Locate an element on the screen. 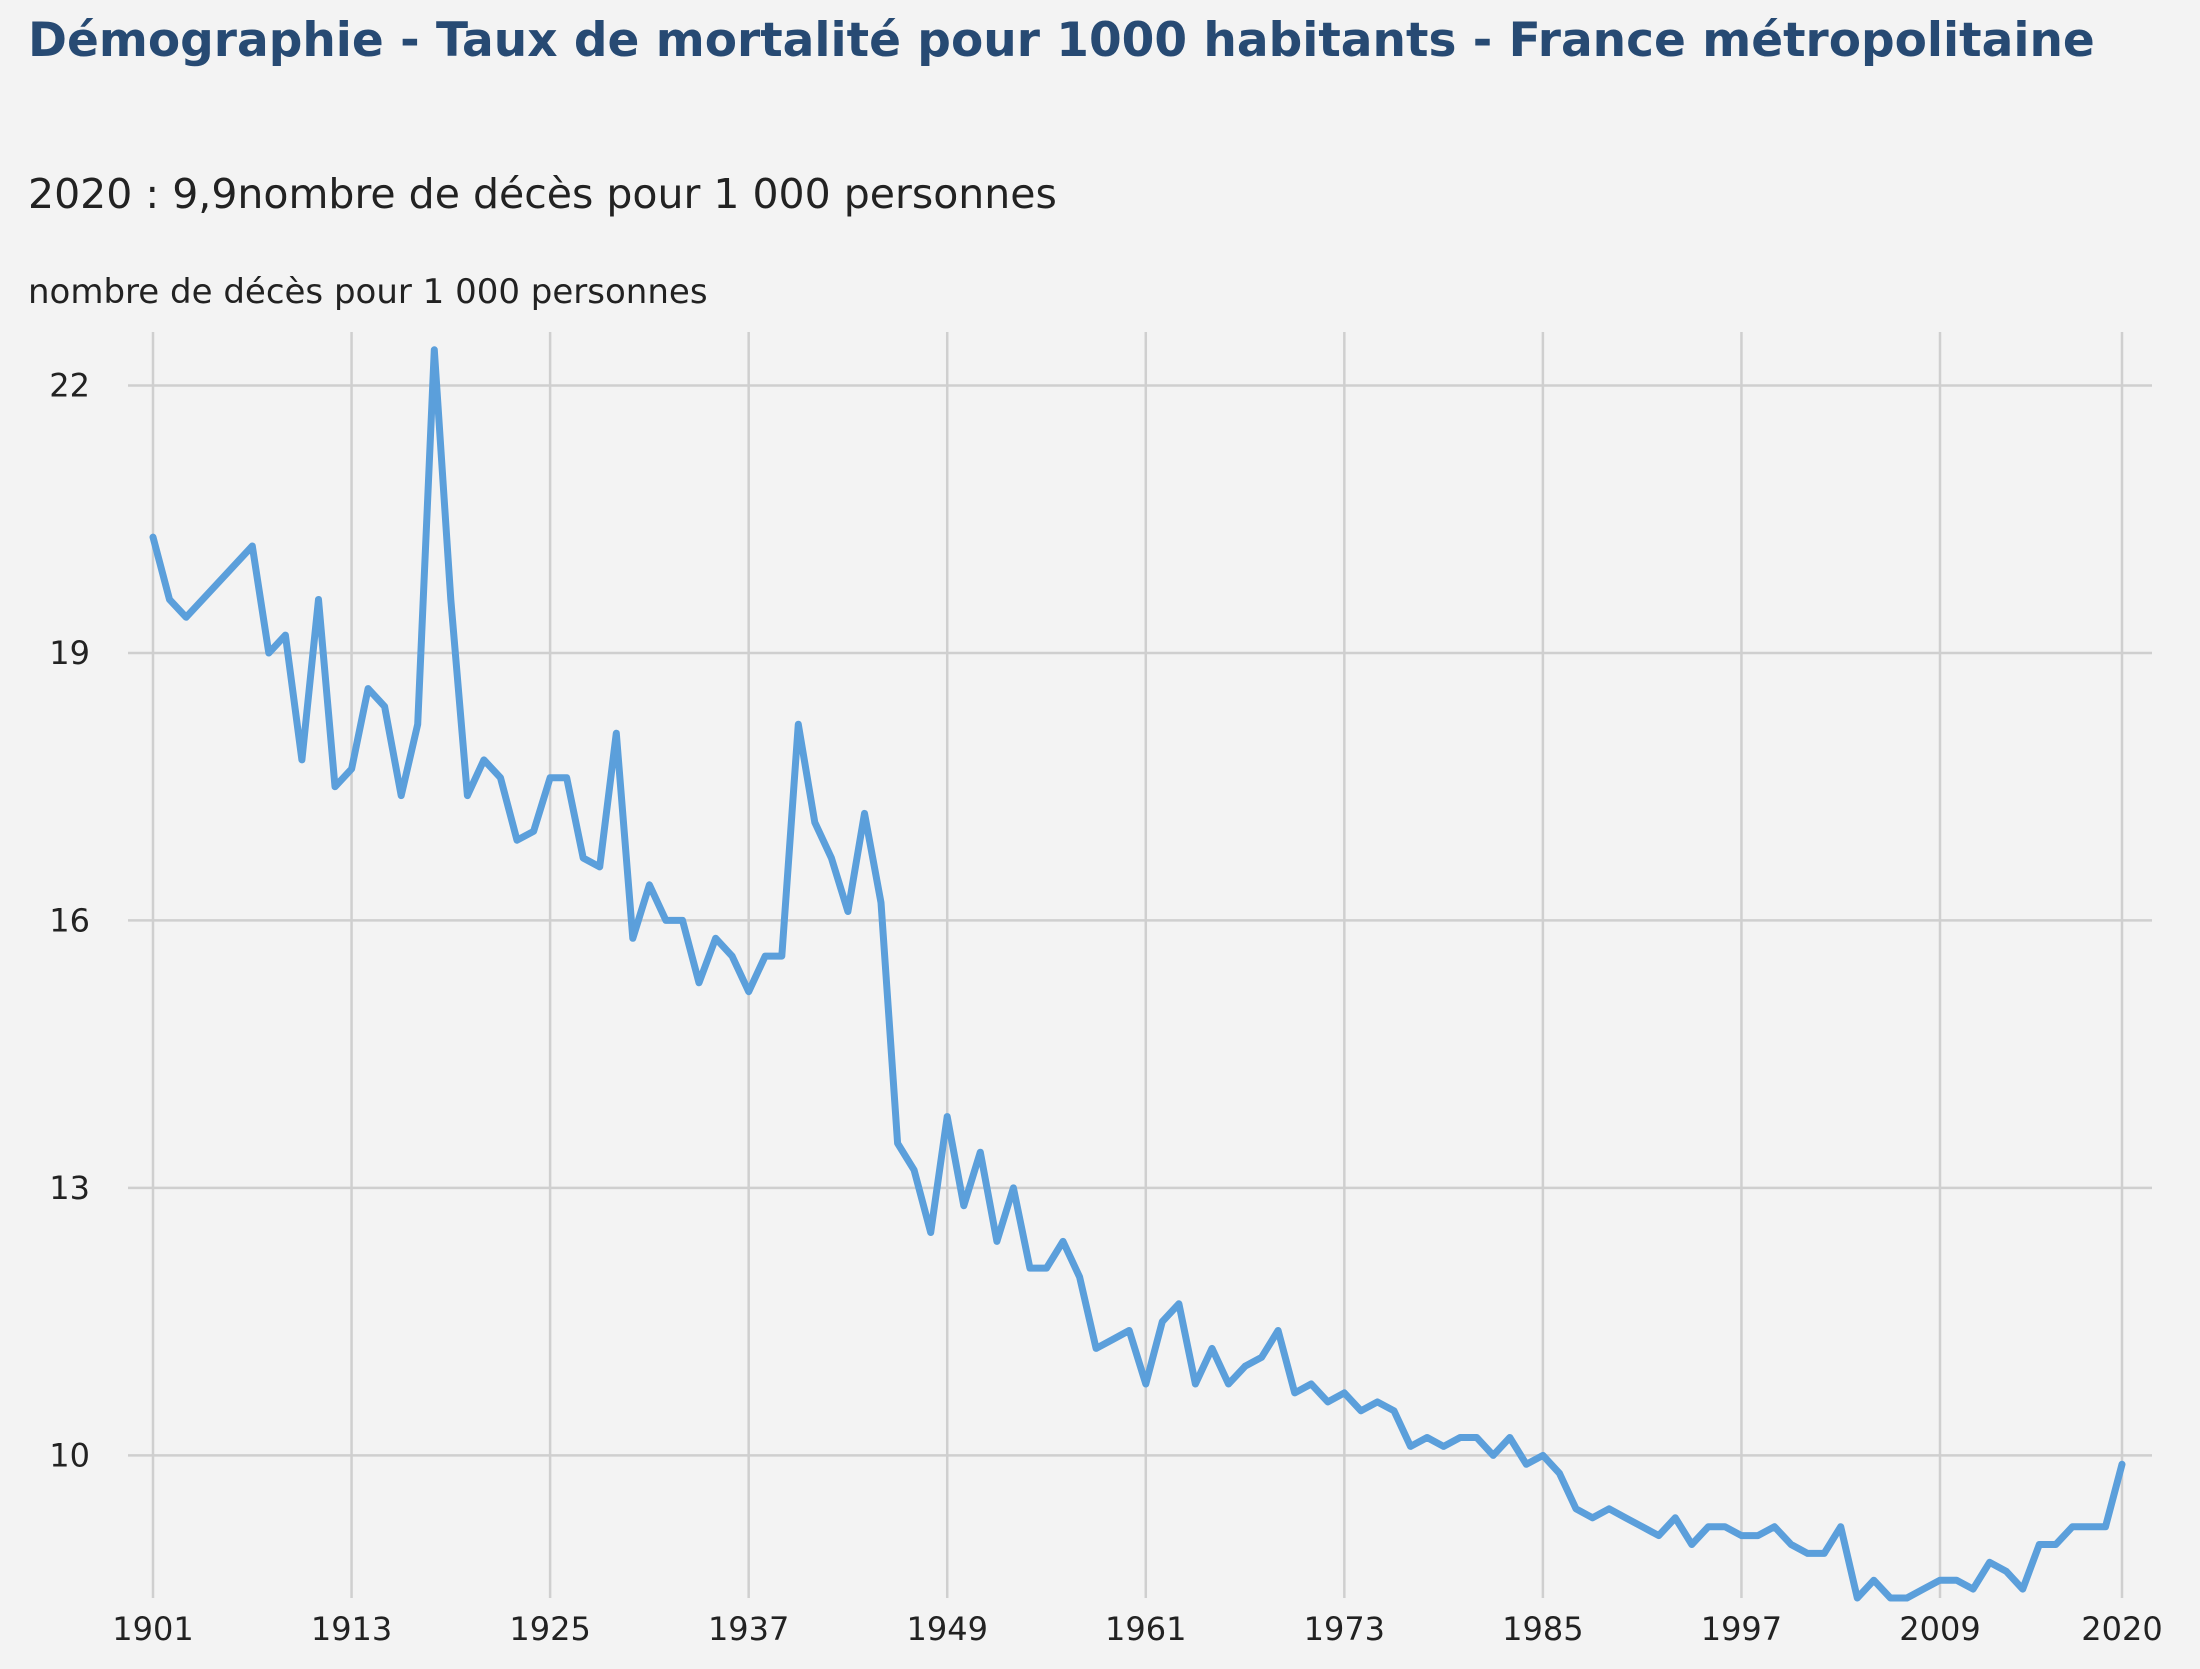 This screenshot has height=1669, width=2200. x-tick-label: 1913 is located at coordinates (351, 1629).